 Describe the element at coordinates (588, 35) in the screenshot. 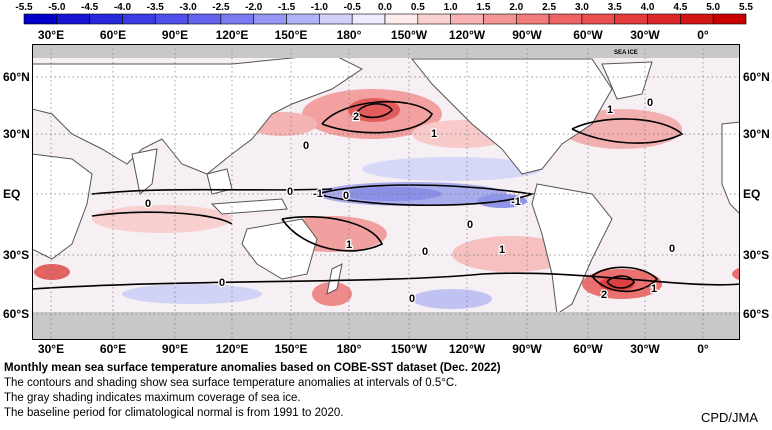

I see `longitude-label: 60°W` at that location.